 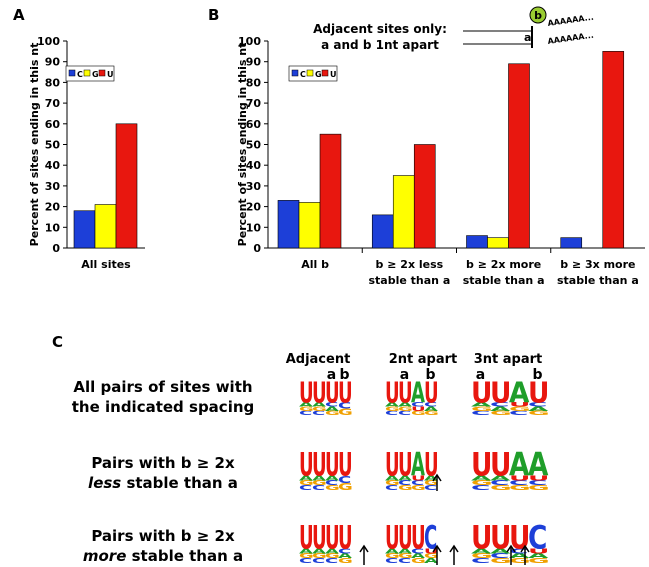 I want to click on row-label-emphasis: more, so click(x=105, y=556).